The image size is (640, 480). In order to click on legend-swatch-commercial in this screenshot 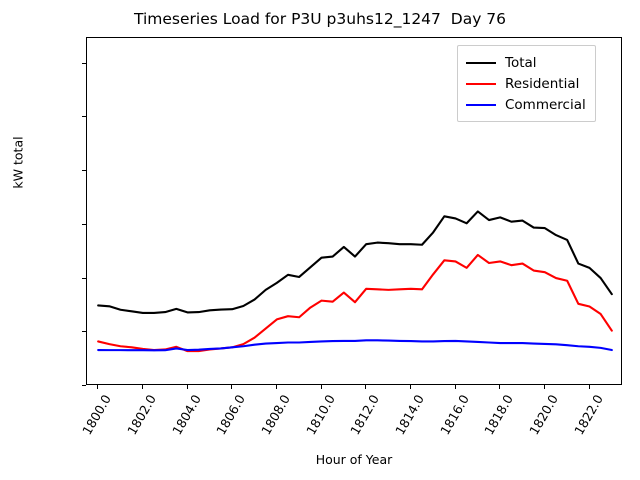, I will do `click(481, 104)`.